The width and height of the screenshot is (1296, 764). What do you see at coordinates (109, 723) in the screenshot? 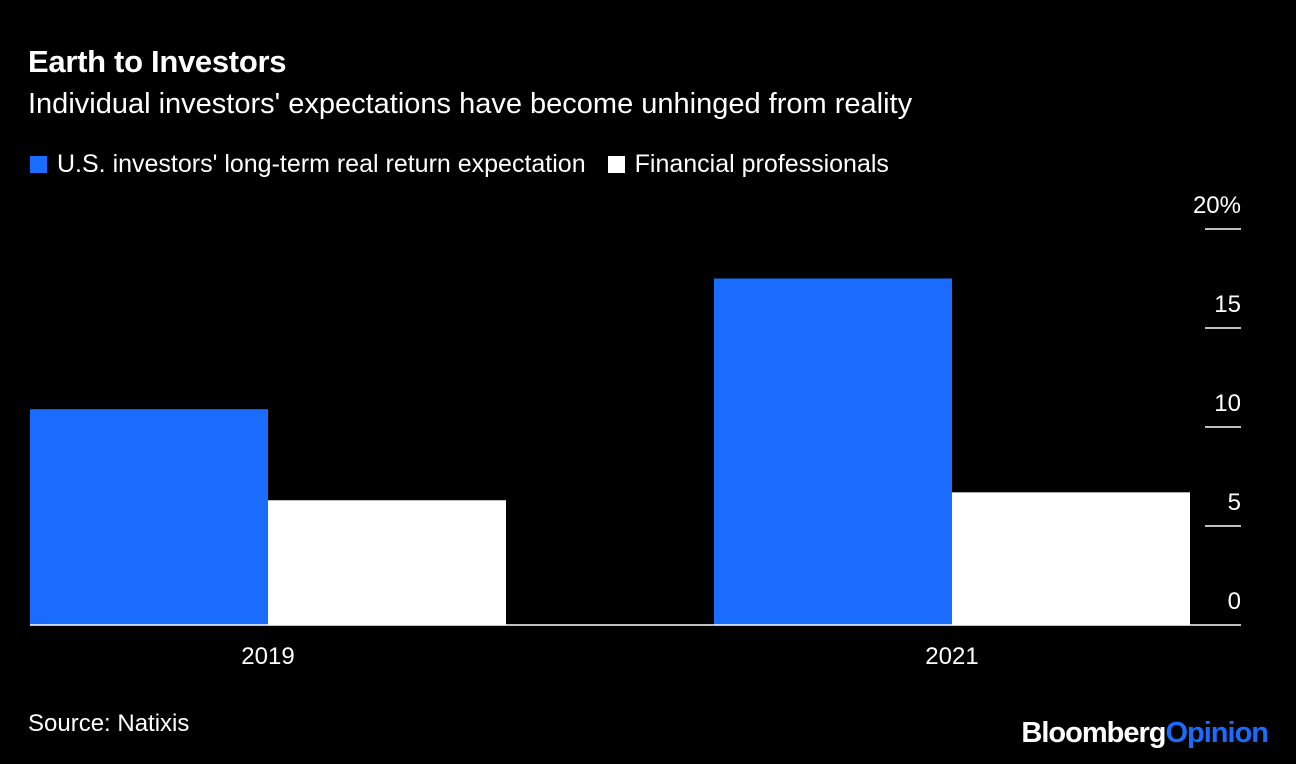
I see `source-note: Source: Natixis` at bounding box center [109, 723].